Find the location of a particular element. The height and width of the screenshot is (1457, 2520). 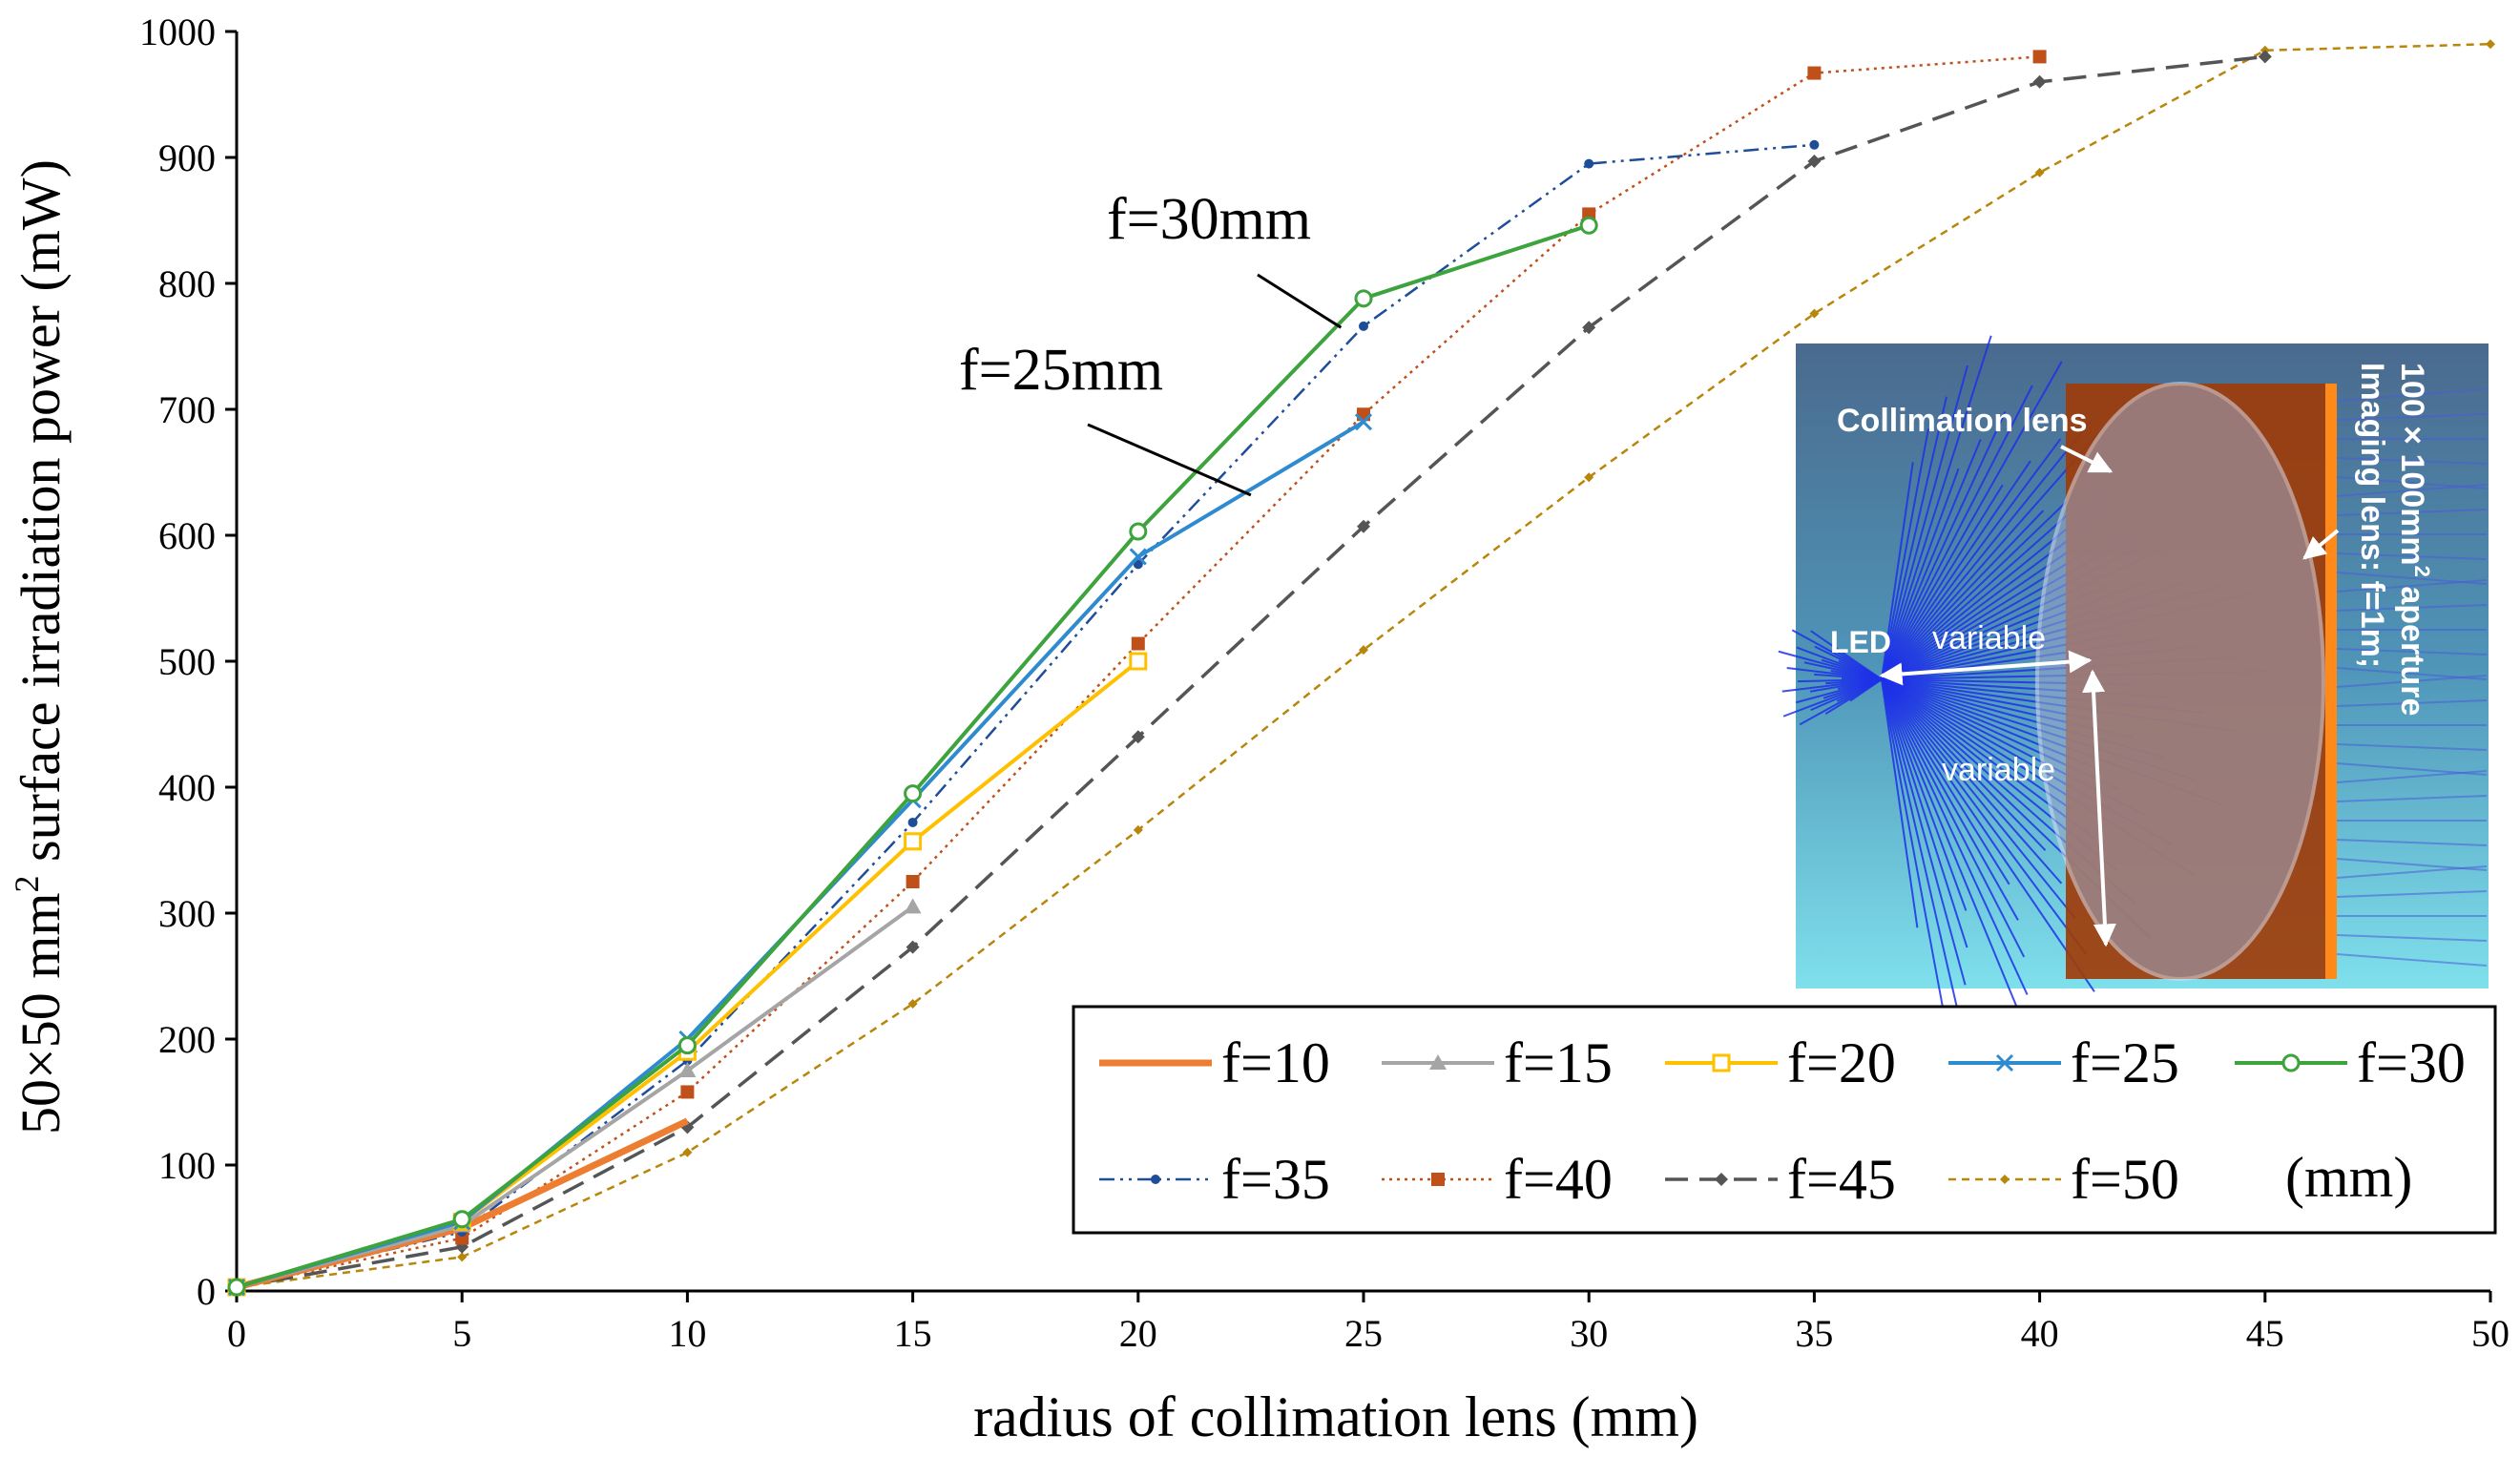

legend-item-f40: f=40 is located at coordinates (1497, 1179).